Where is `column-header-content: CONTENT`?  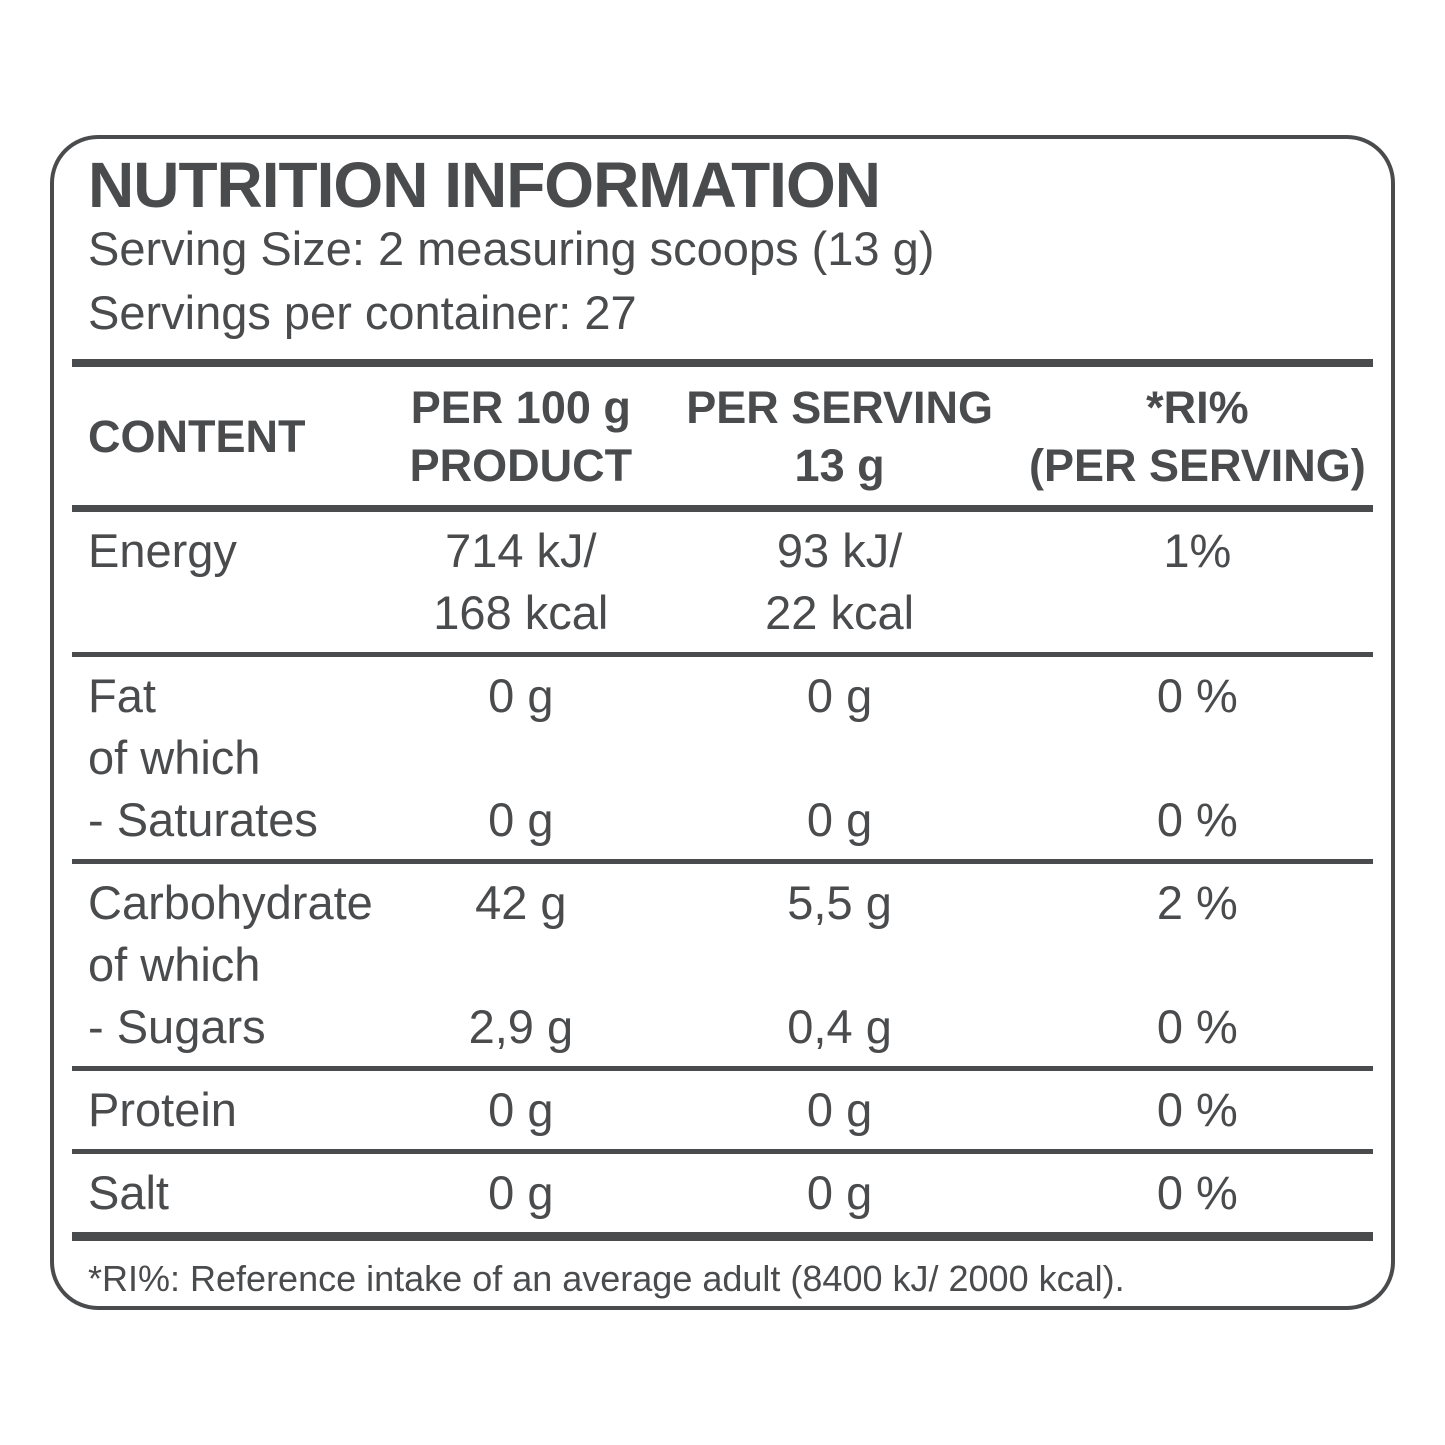
column-header-content: CONTENT is located at coordinates (197, 436).